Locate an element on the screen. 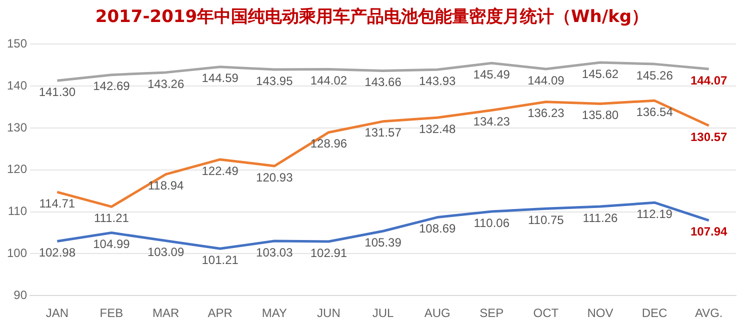 The width and height of the screenshot is (744, 328). data-label: 104.99 is located at coordinates (111, 244).